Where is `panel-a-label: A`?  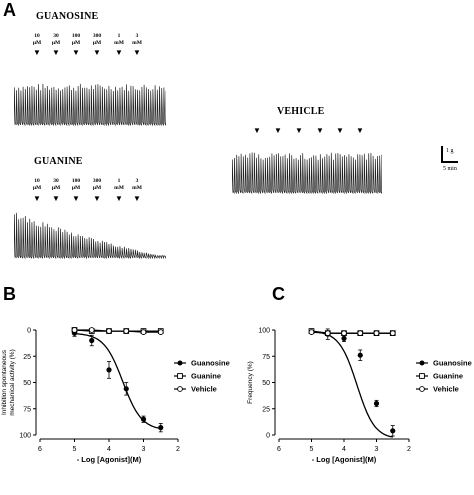 panel-a-label: A is located at coordinates (9, 10).